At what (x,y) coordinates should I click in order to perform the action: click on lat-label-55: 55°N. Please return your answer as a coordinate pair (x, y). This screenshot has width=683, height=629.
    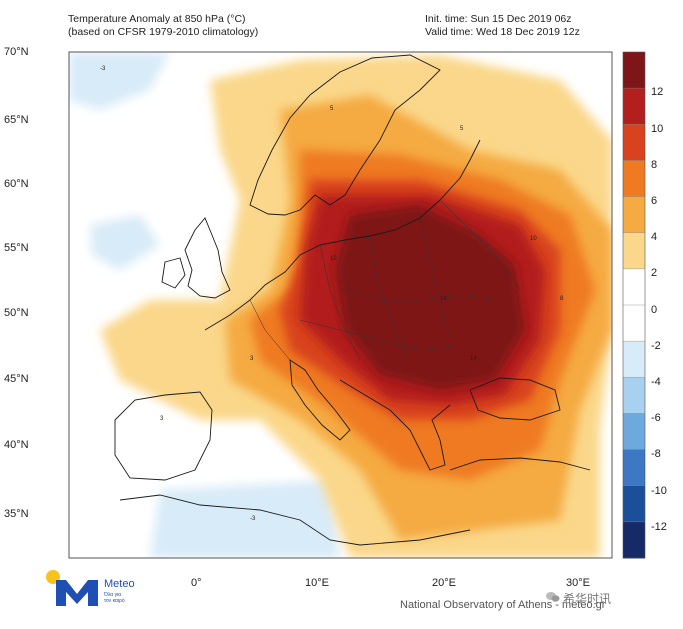
    Looking at the image, I should click on (16, 248).